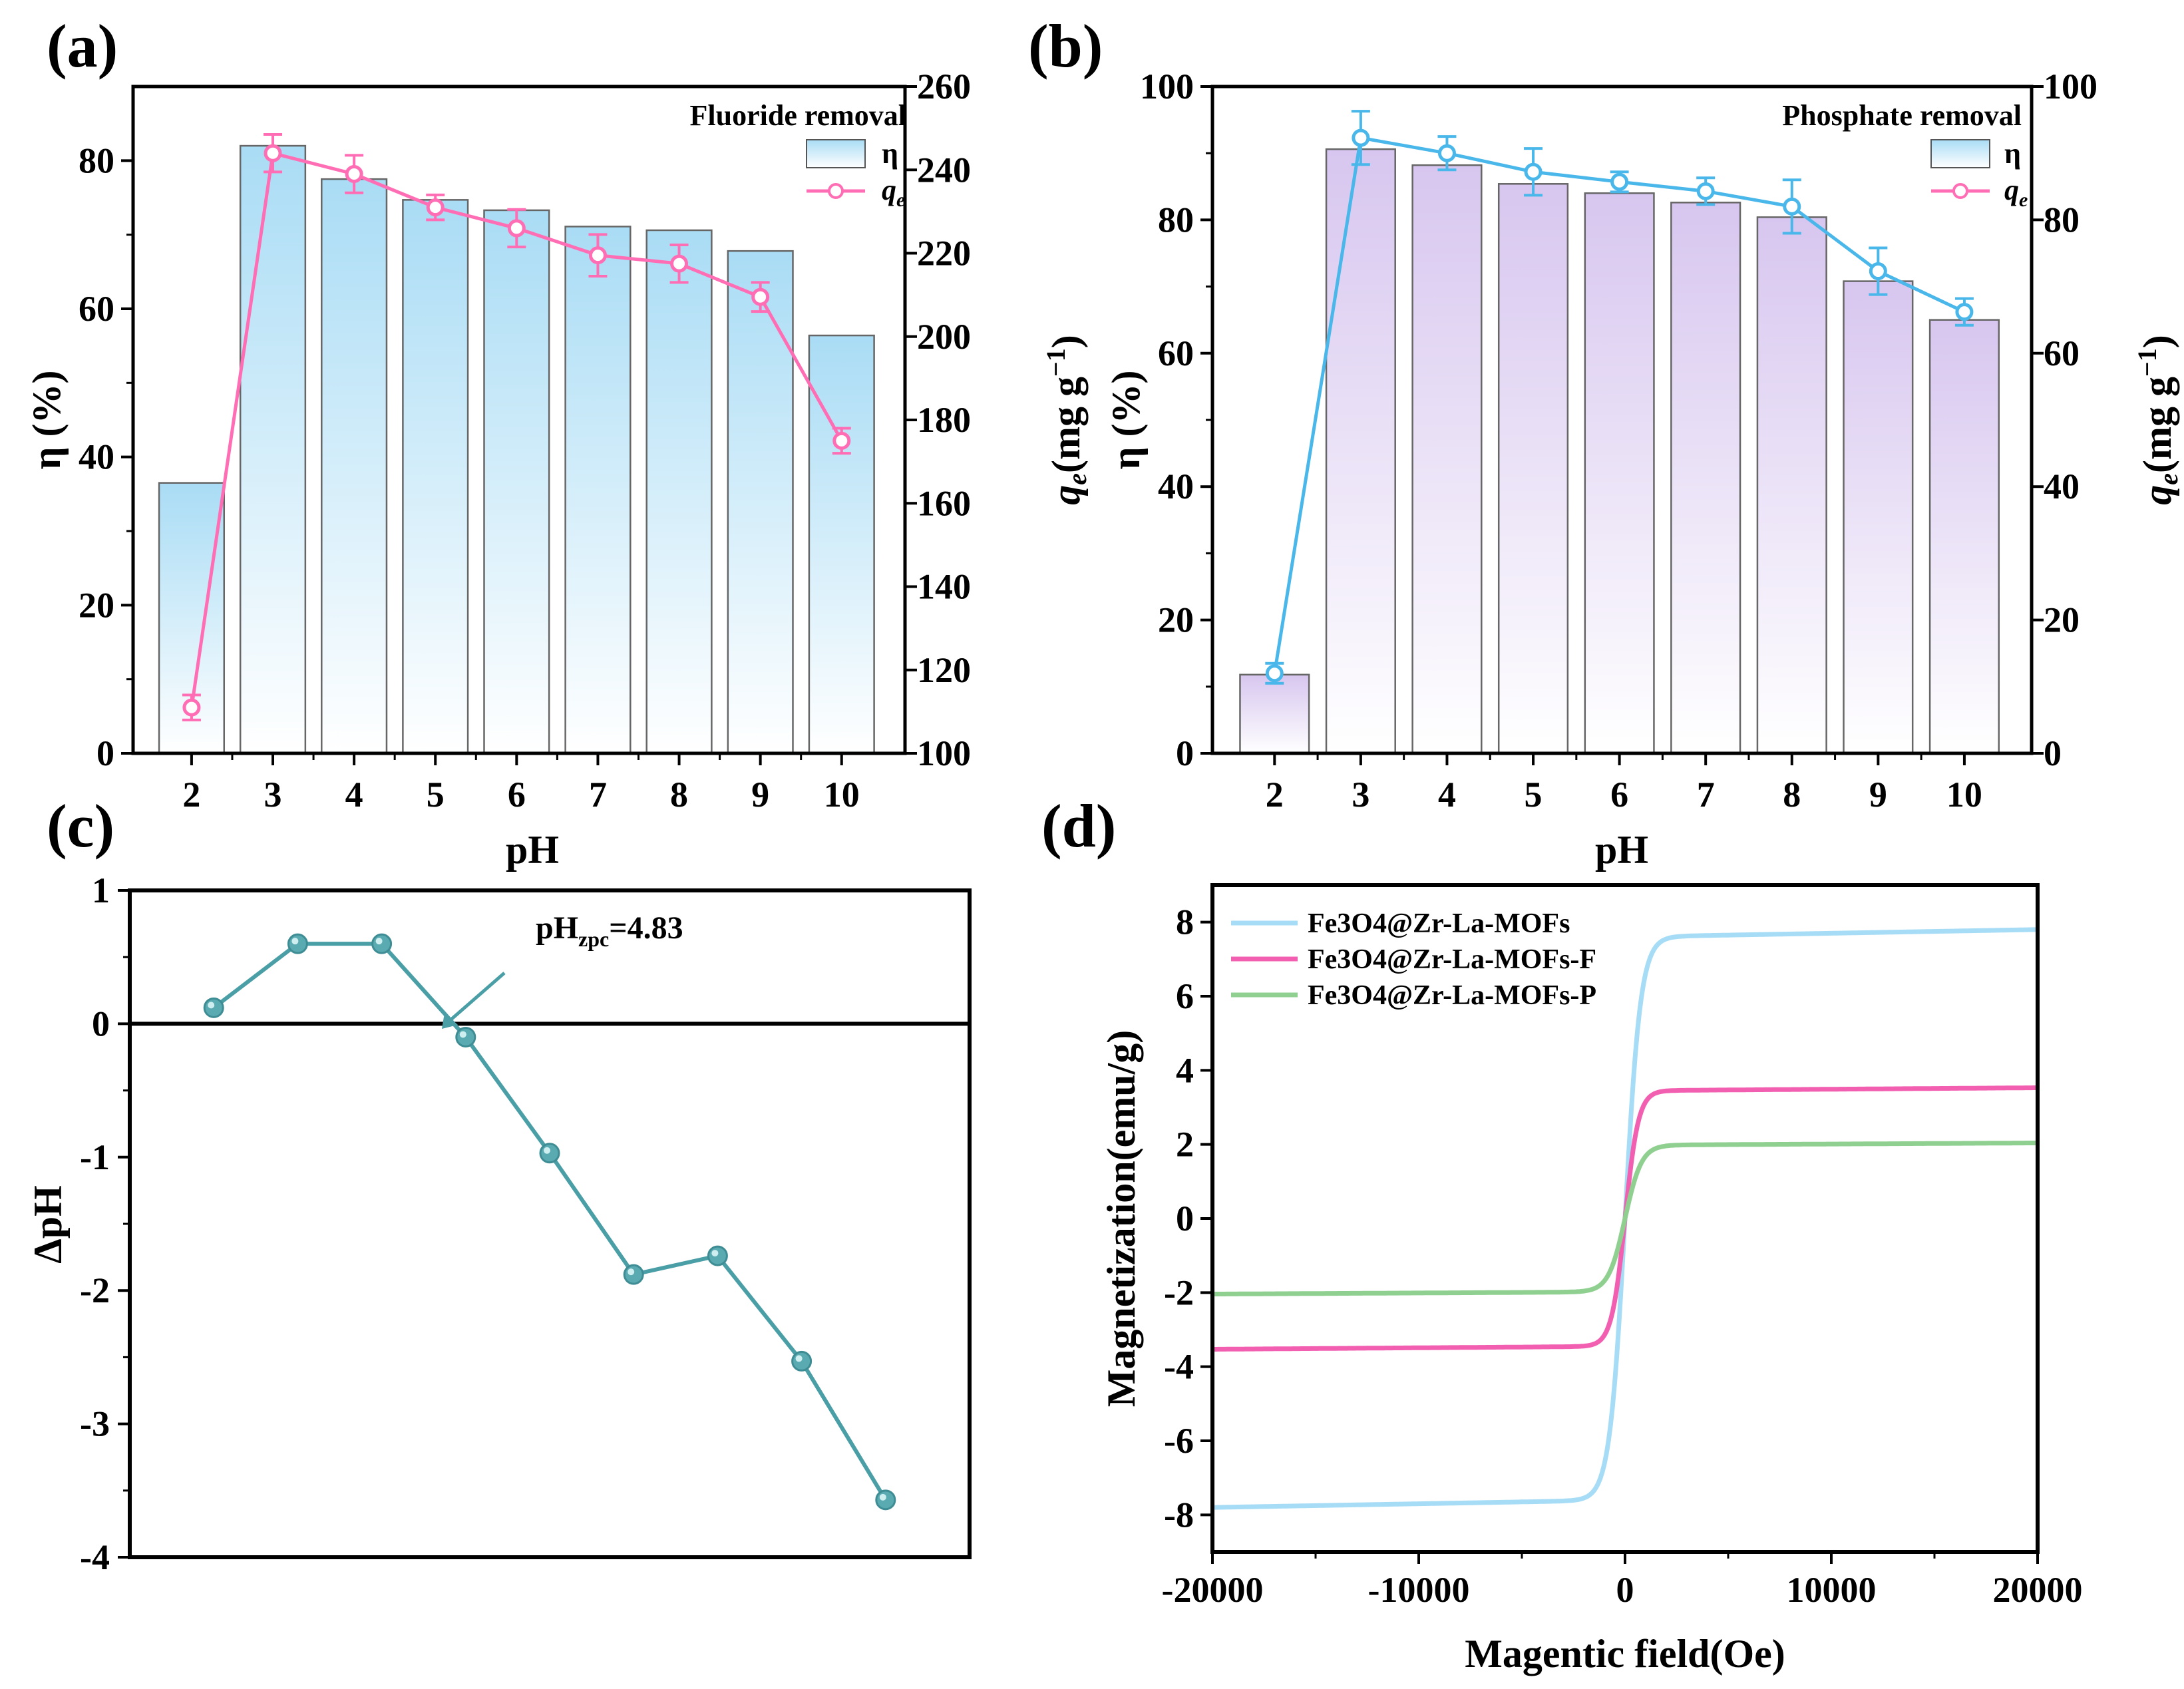 The width and height of the screenshot is (2184, 1689). Describe the element at coordinates (1179, 1515) in the screenshot. I see `y-tick-label--8: -8` at that location.